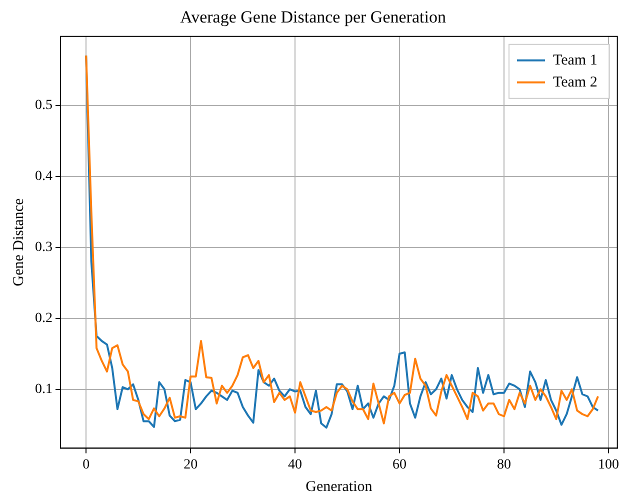 This screenshot has height=500, width=622. I want to click on y-tick-label: 0.4, so click(43, 176).